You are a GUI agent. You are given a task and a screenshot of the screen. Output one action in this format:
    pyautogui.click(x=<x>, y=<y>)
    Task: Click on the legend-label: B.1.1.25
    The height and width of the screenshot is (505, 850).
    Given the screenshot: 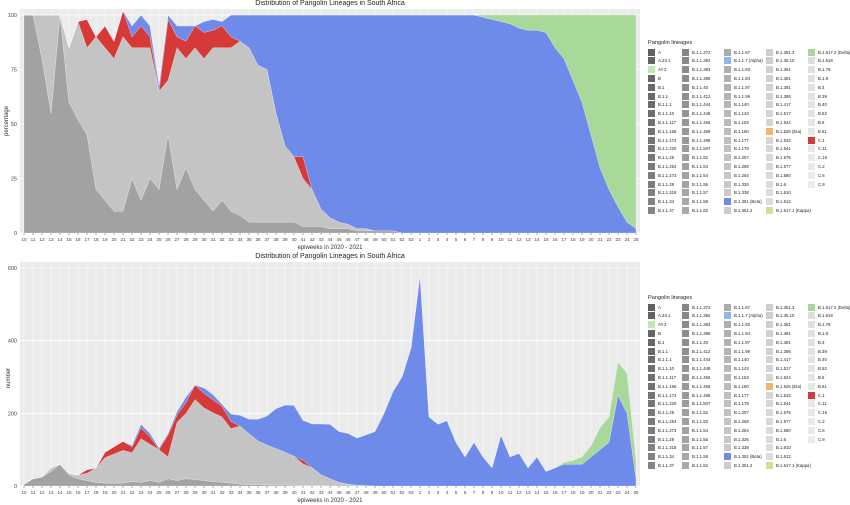 What is the action you would take?
    pyautogui.click(x=666, y=158)
    